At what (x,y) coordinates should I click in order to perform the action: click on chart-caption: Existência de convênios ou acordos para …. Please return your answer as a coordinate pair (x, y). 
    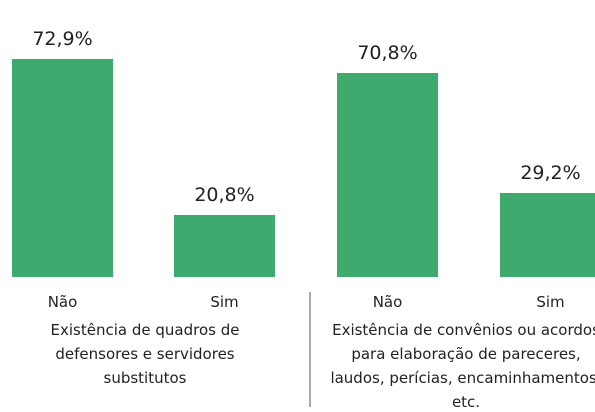
    Looking at the image, I should click on (462, 366).